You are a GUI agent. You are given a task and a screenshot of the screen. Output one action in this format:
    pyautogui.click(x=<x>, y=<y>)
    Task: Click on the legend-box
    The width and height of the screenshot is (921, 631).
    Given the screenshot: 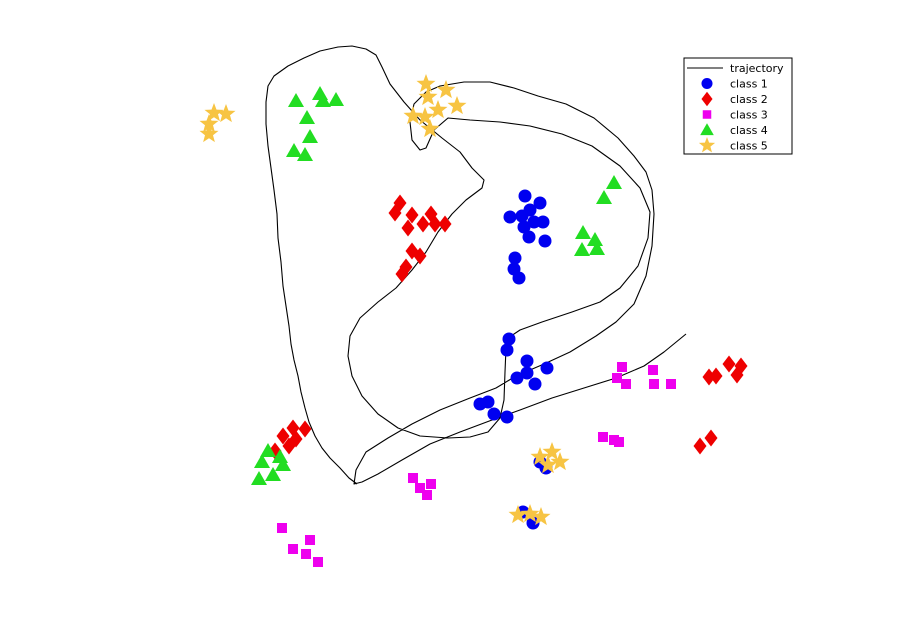 What is the action you would take?
    pyautogui.click(x=738, y=106)
    